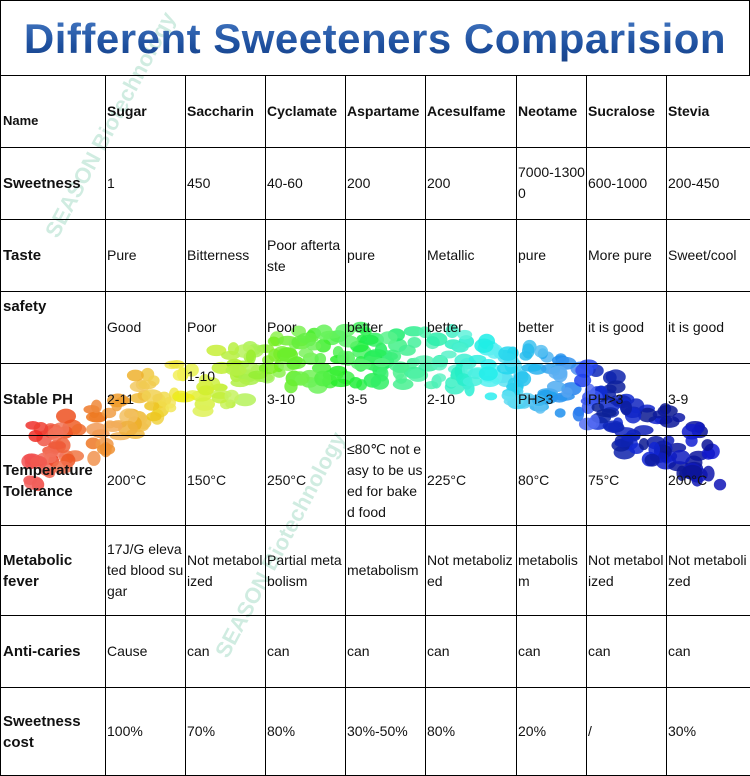 The height and width of the screenshot is (776, 750). I want to click on title: Different Sweeteners Comparision, so click(375, 37).